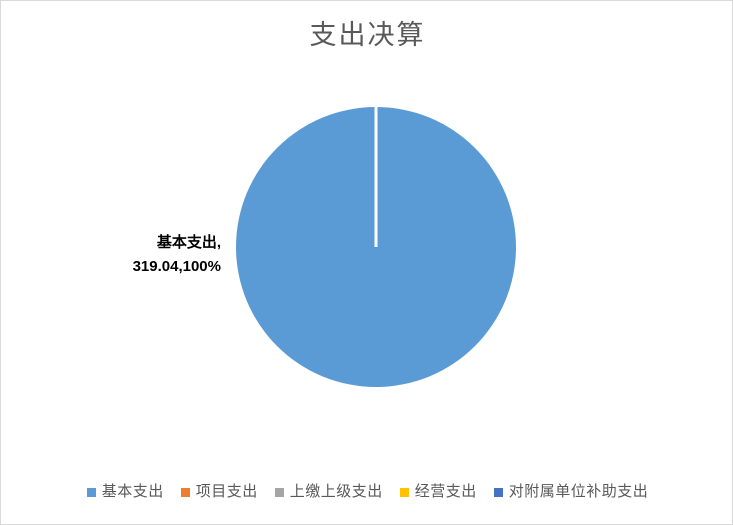 This screenshot has width=733, height=525. What do you see at coordinates (367, 35) in the screenshot?
I see `chart-title: 支出决算` at bounding box center [367, 35].